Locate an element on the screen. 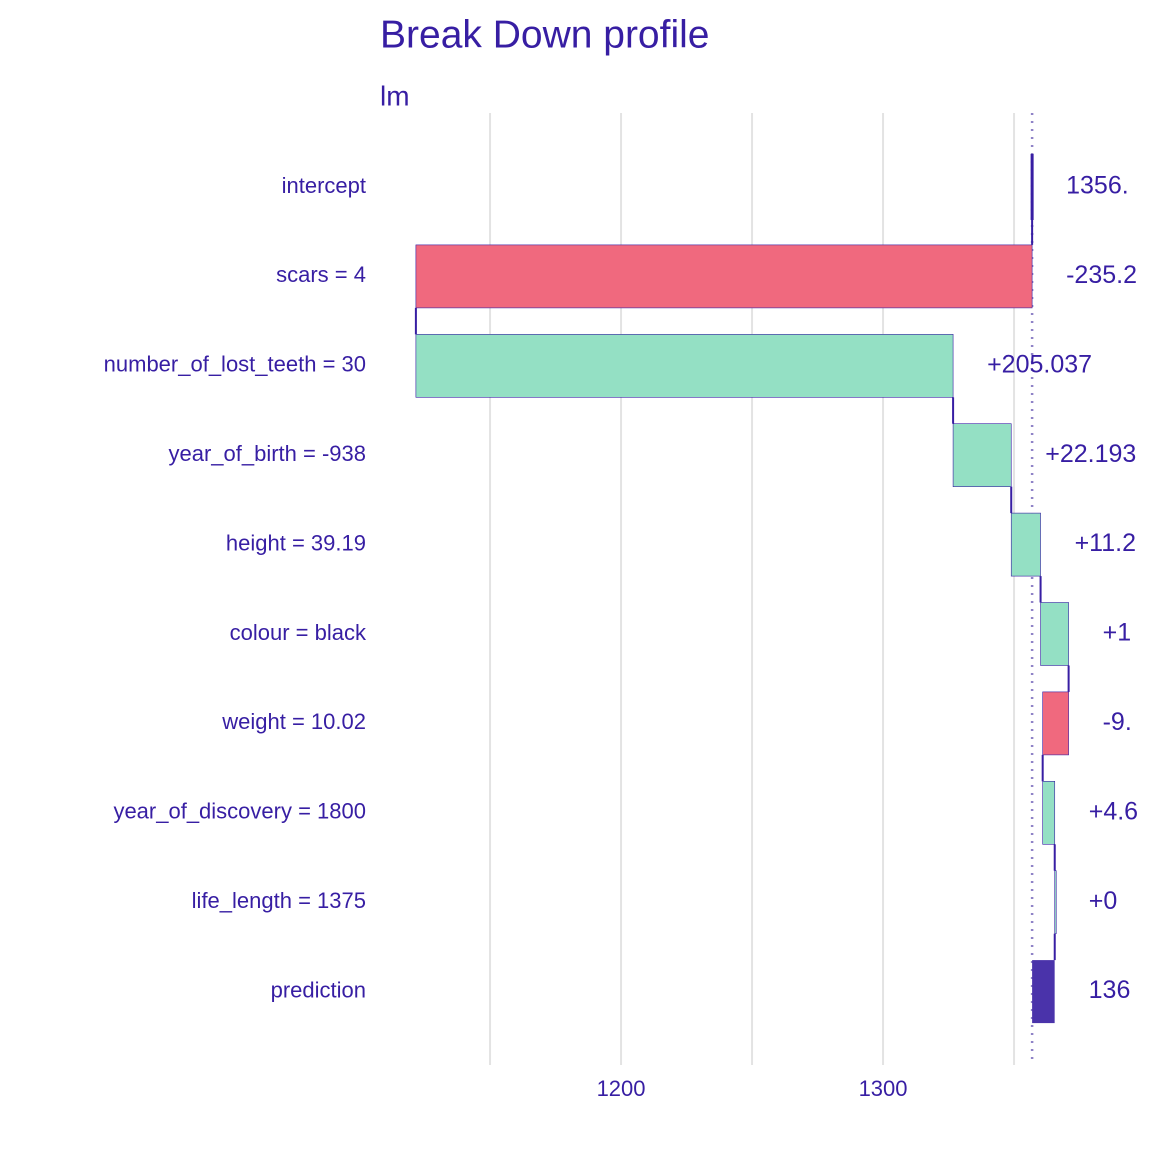  value-label: +4.6 is located at coordinates (1113, 811).